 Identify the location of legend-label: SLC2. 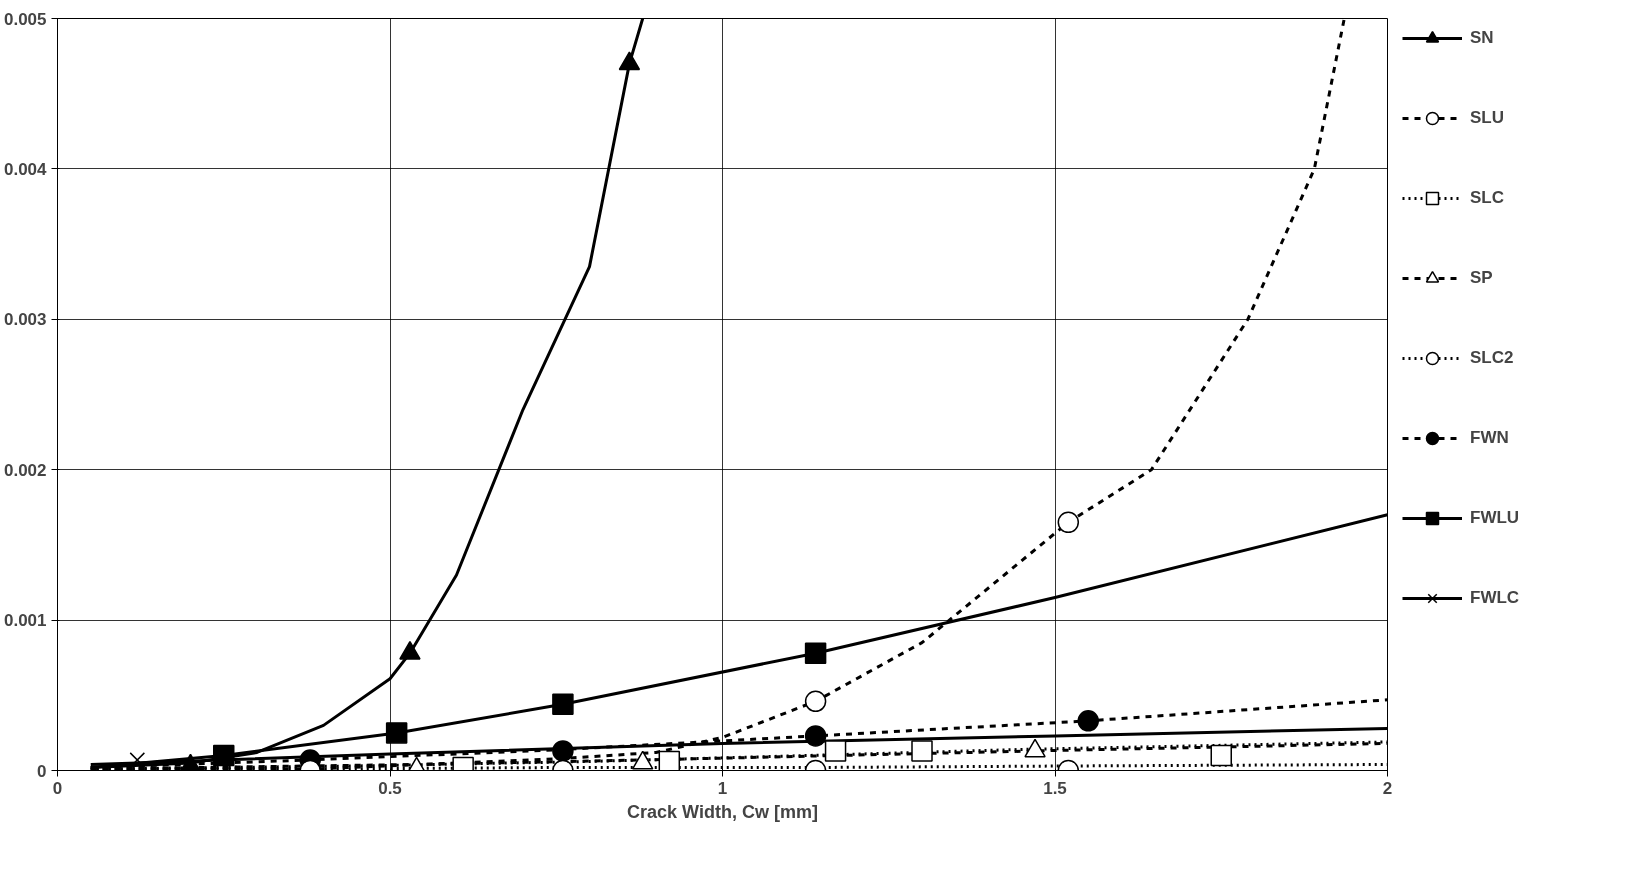
(1492, 358).